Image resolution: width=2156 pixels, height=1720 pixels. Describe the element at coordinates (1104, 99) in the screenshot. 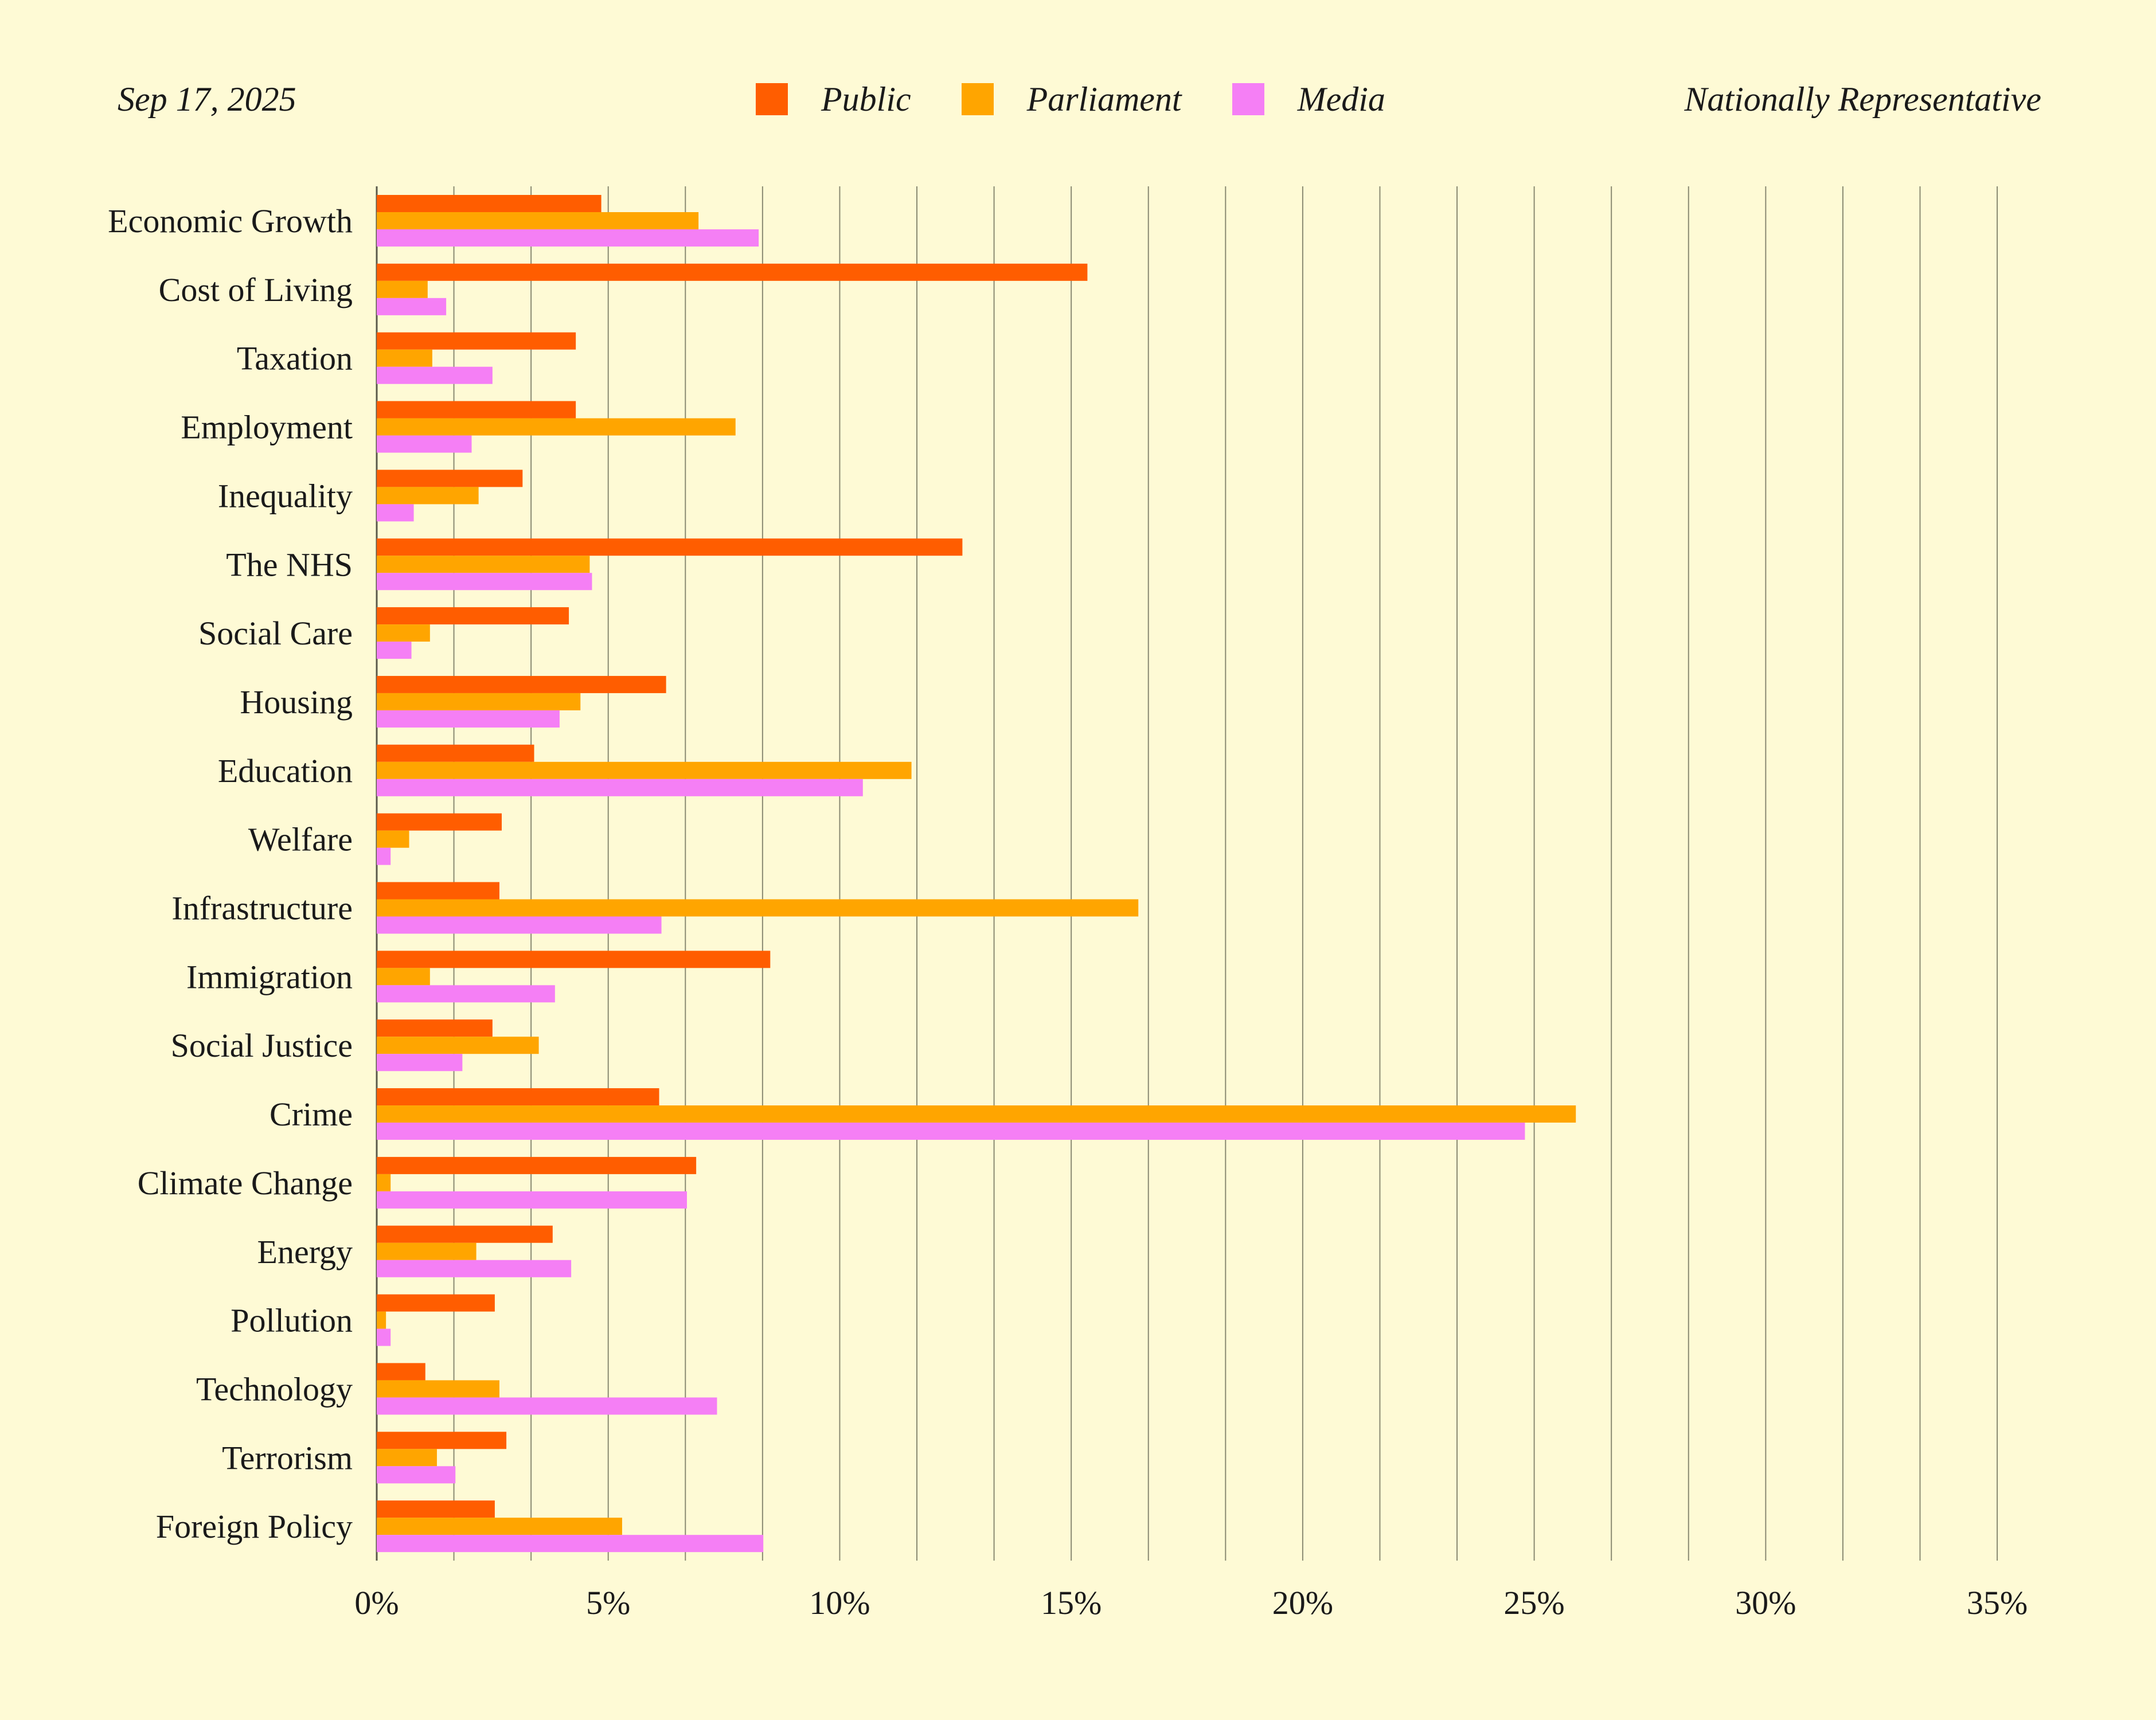

I see `legend-label-parliament: Parliament` at that location.